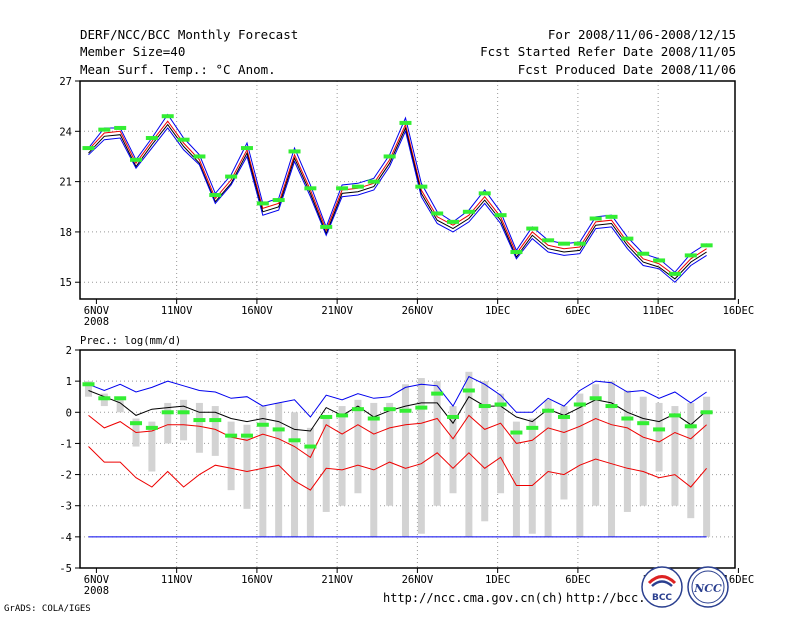 The height and width of the screenshot is (618, 800). I want to click on prec-ytick-label: 0, so click(69, 413).